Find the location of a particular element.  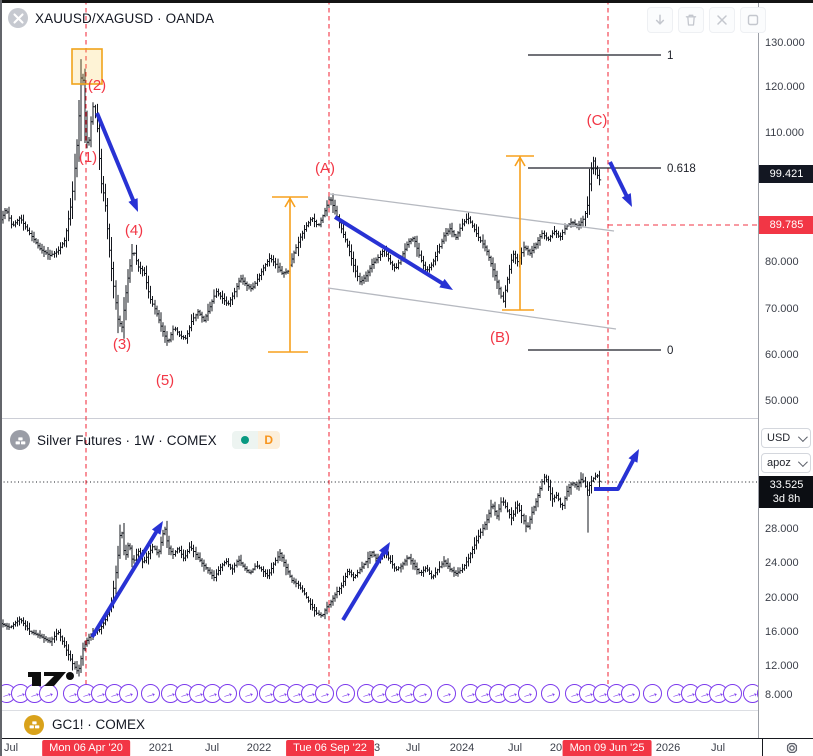

fullscreen-button is located at coordinates (753, 20).